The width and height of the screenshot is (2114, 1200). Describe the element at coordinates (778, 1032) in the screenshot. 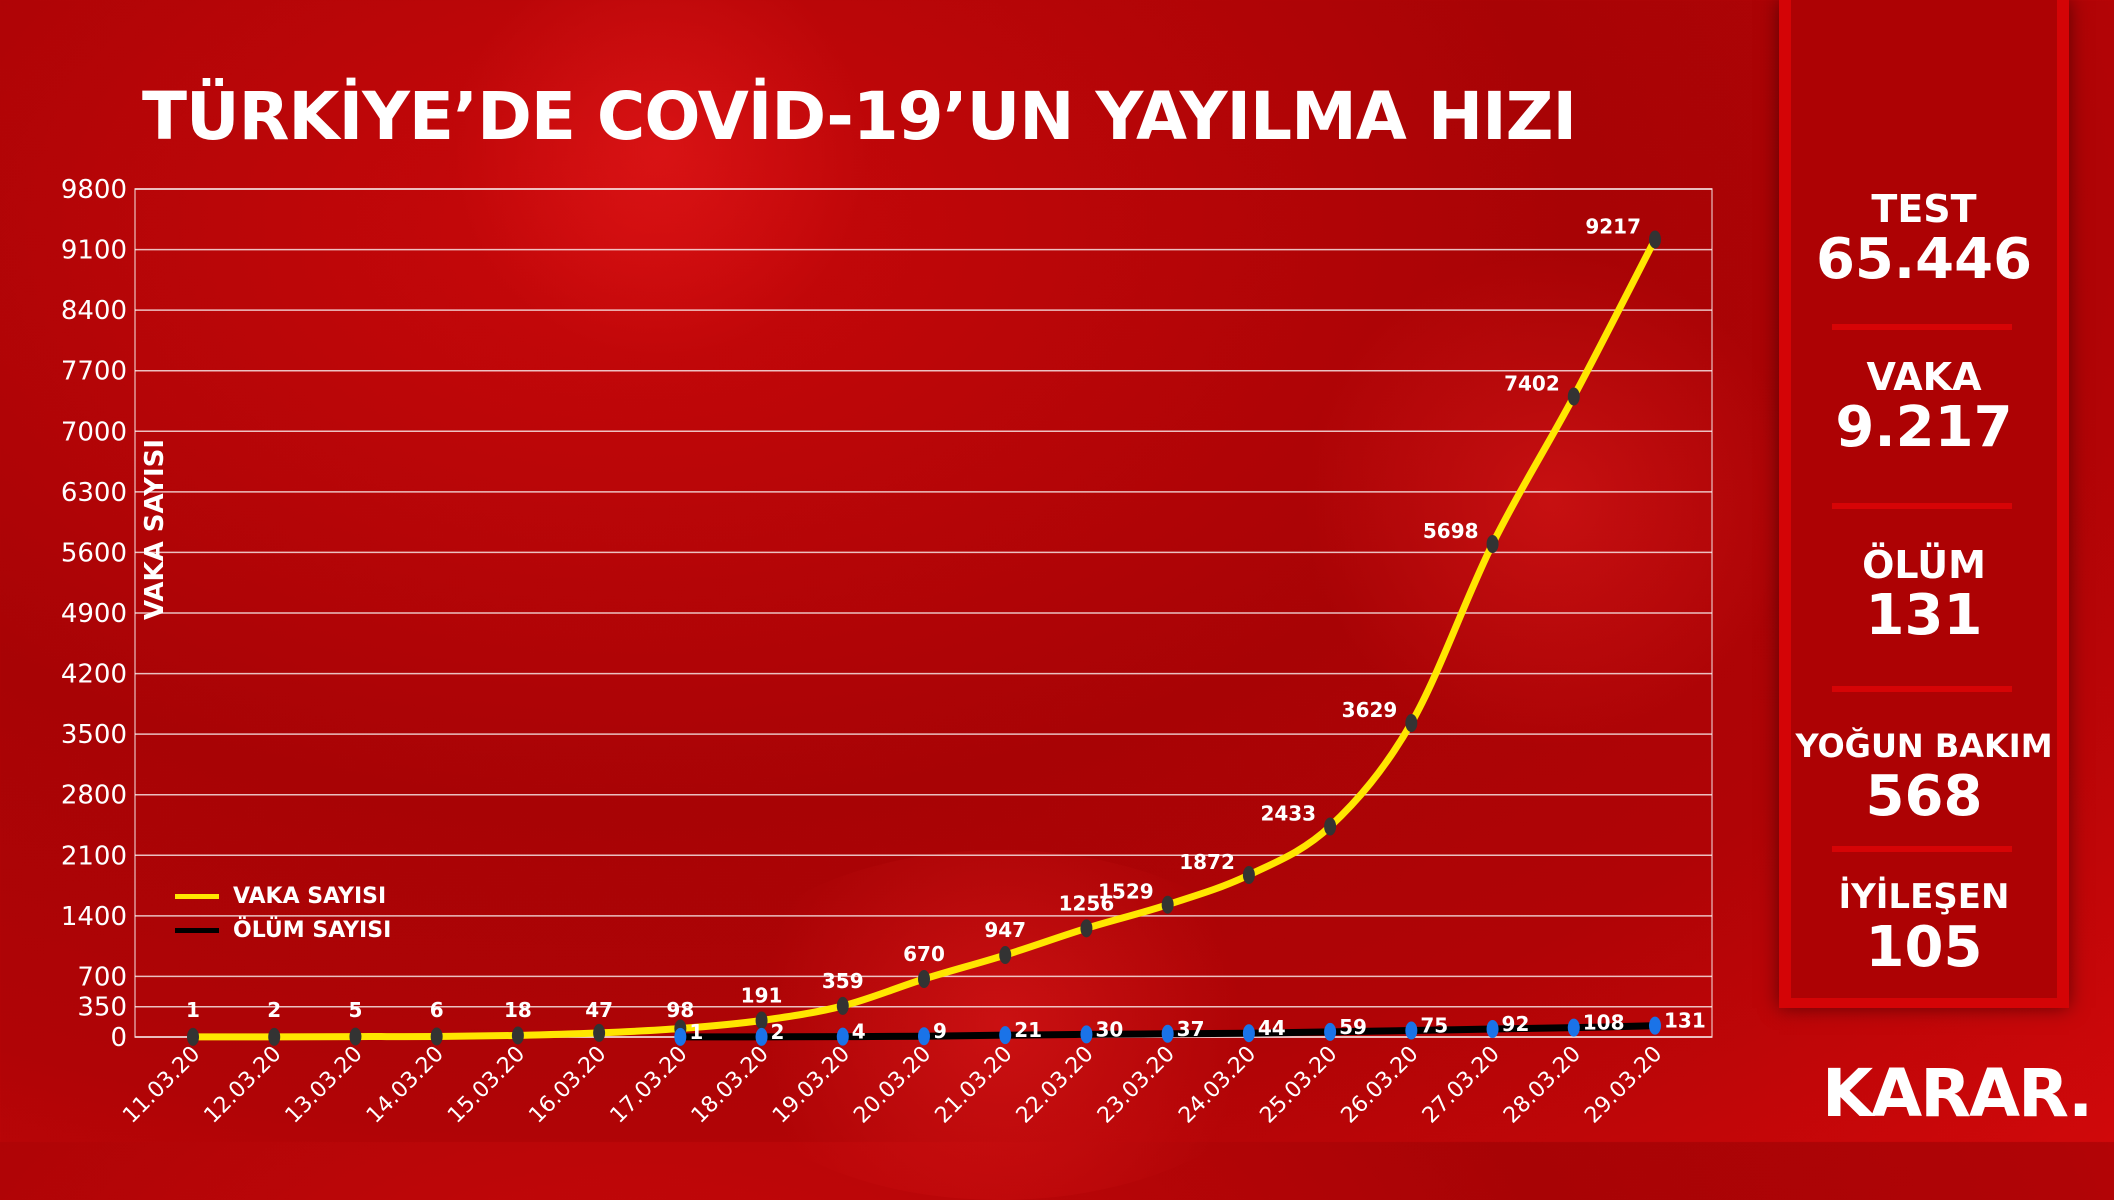

I see `deaths-data-label: 2` at that location.